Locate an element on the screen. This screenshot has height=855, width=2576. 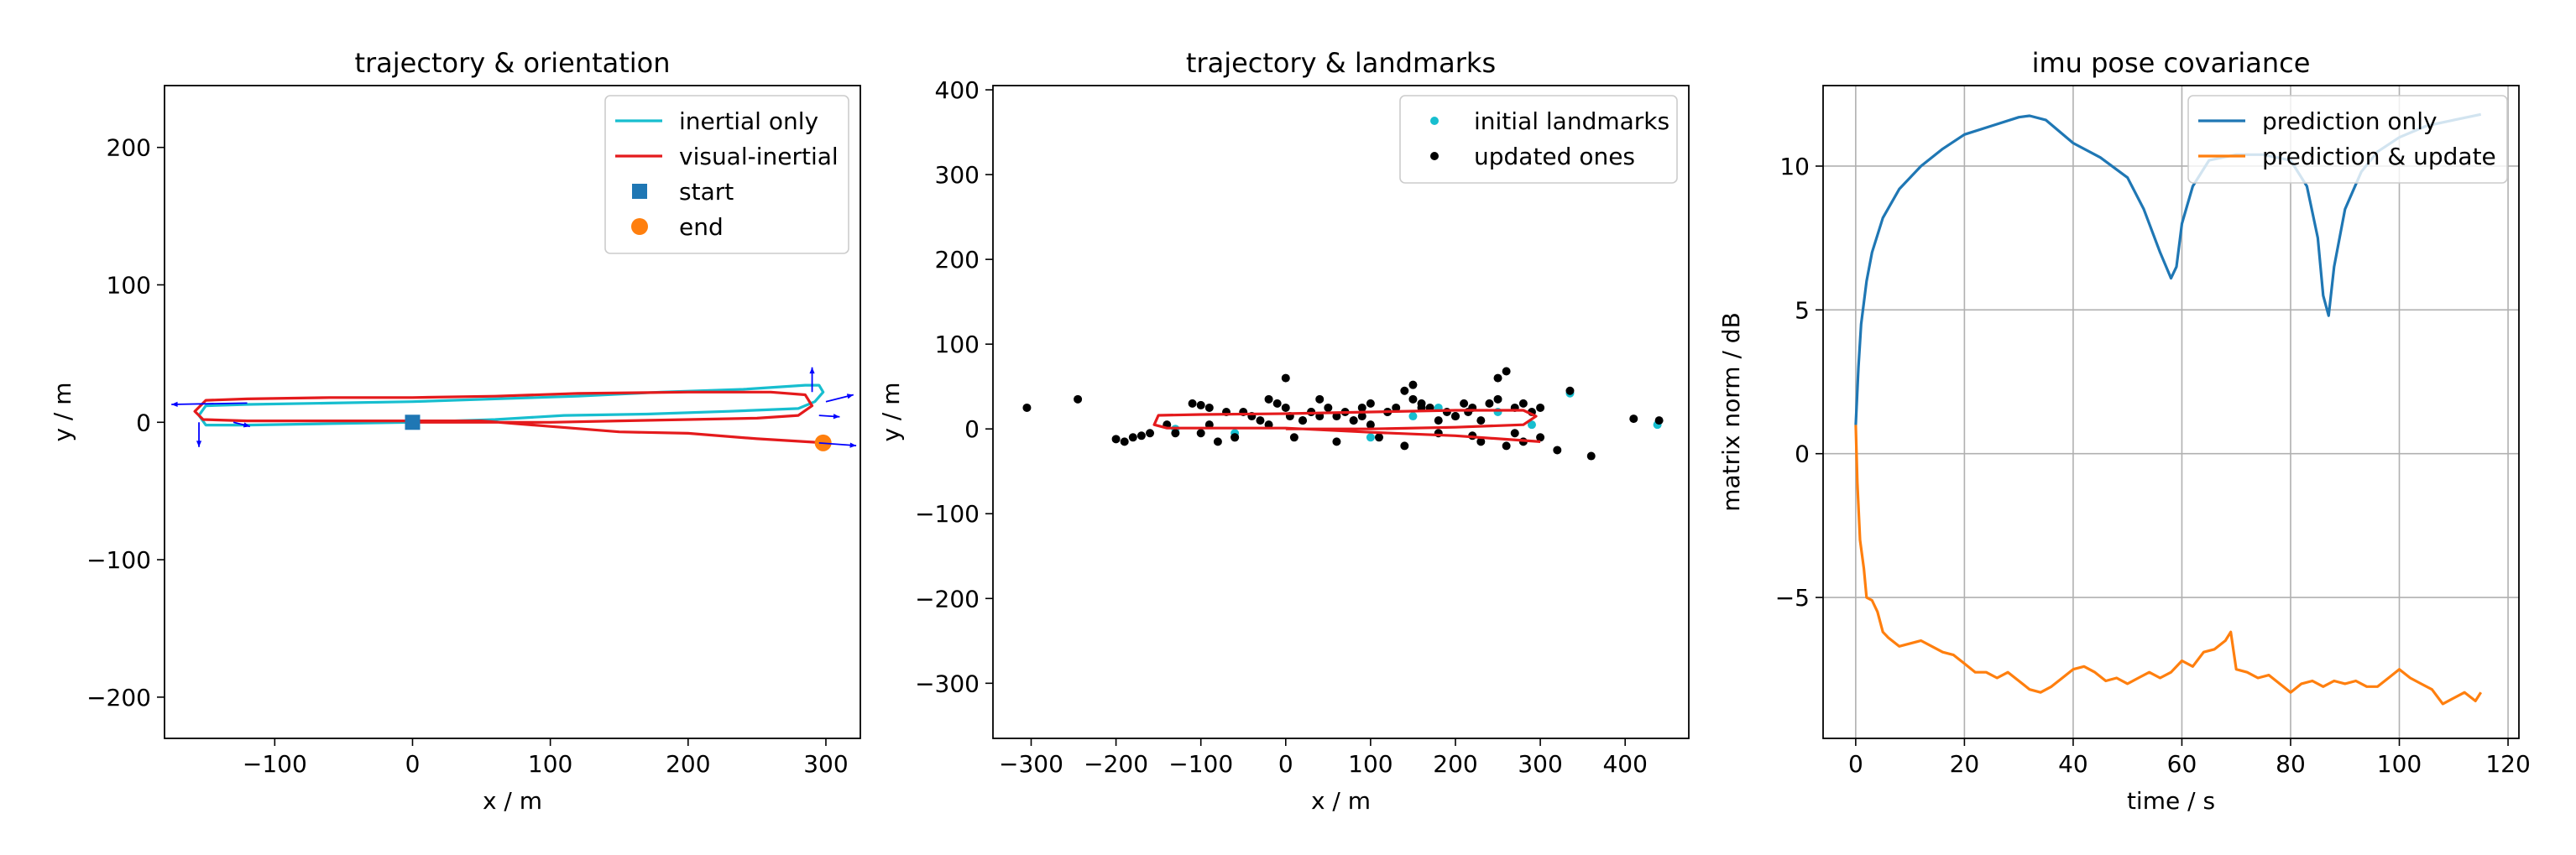
x-axis-label: time / s is located at coordinates (2171, 801).